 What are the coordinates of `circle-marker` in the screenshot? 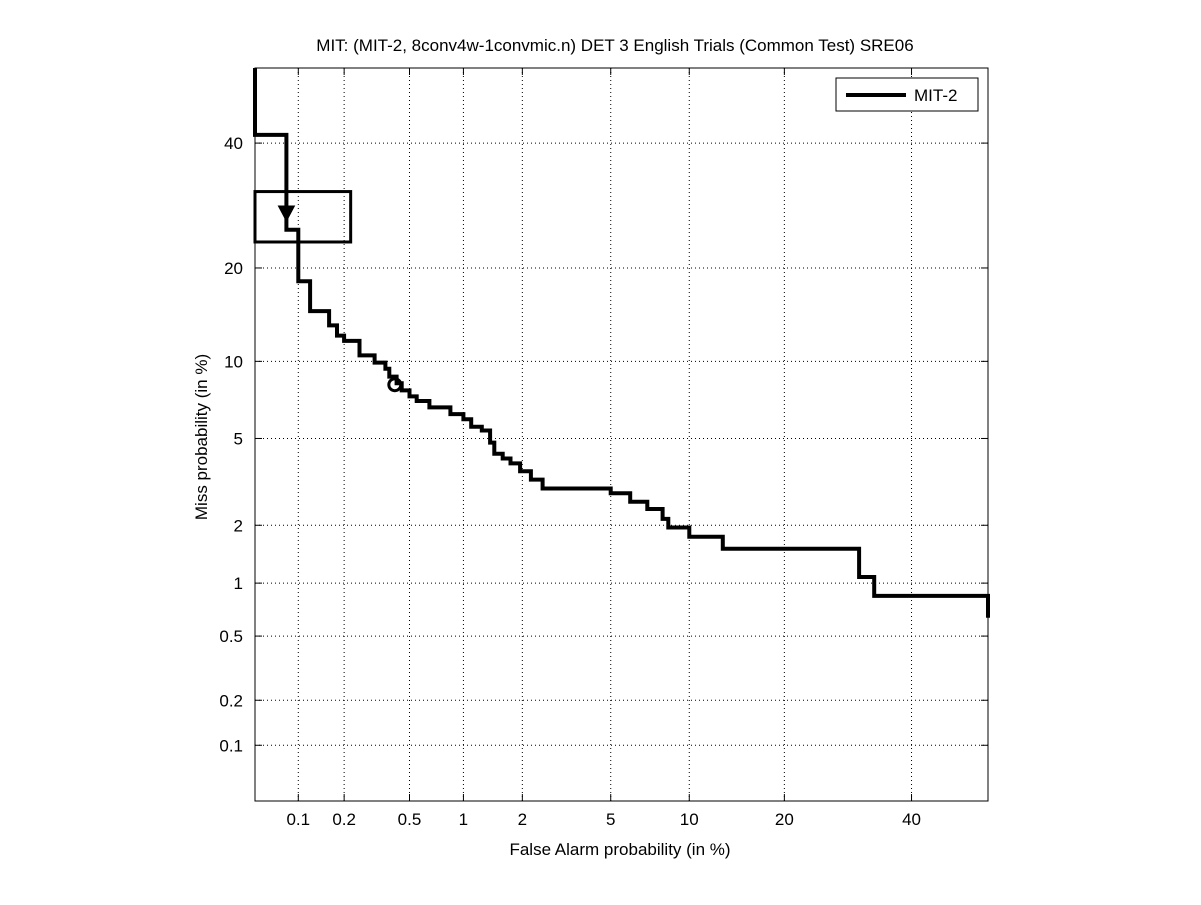 It's located at (395, 385).